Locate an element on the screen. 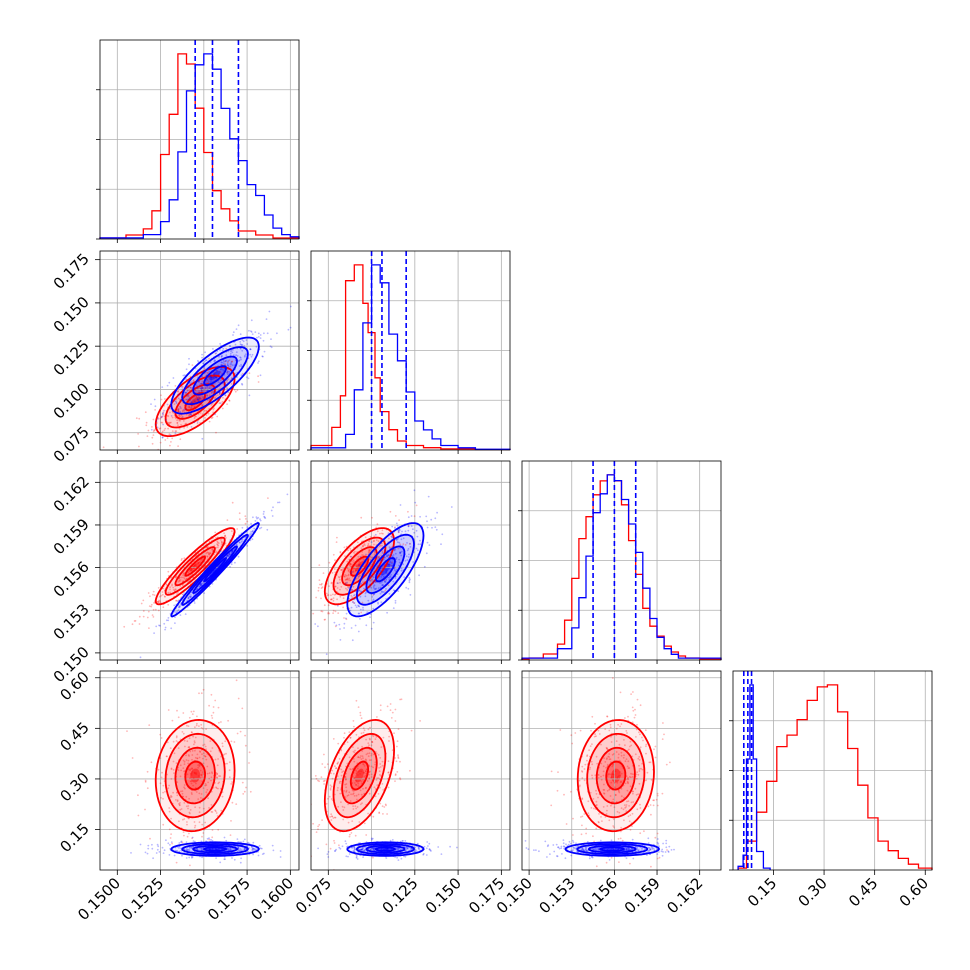 Image resolution: width=970 pixels, height=970 pixels. blue-density-fill is located at coordinates (215, 569).